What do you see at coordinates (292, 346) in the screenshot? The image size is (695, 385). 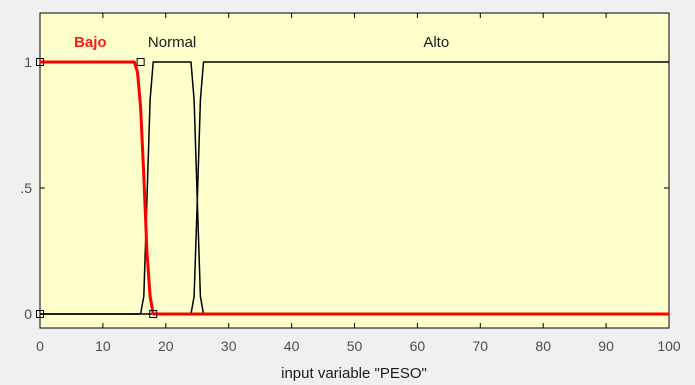 I see `x-tick-label: 40` at bounding box center [292, 346].